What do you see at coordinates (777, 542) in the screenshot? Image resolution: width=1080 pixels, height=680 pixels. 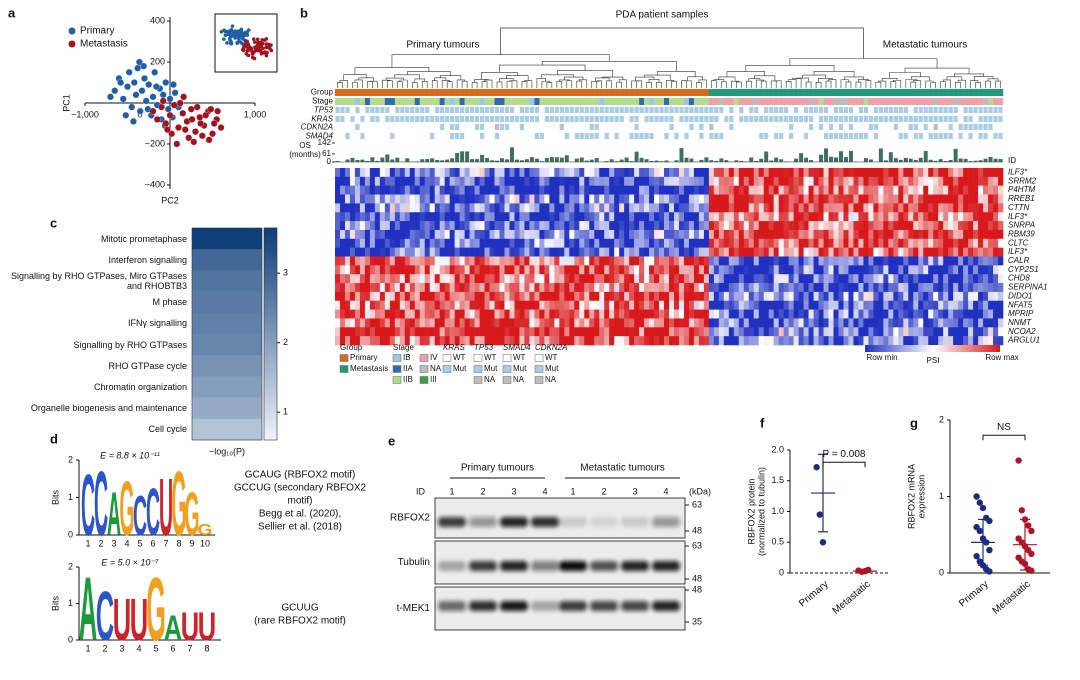 I see `y-tick-label: 0.5` at bounding box center [777, 542].